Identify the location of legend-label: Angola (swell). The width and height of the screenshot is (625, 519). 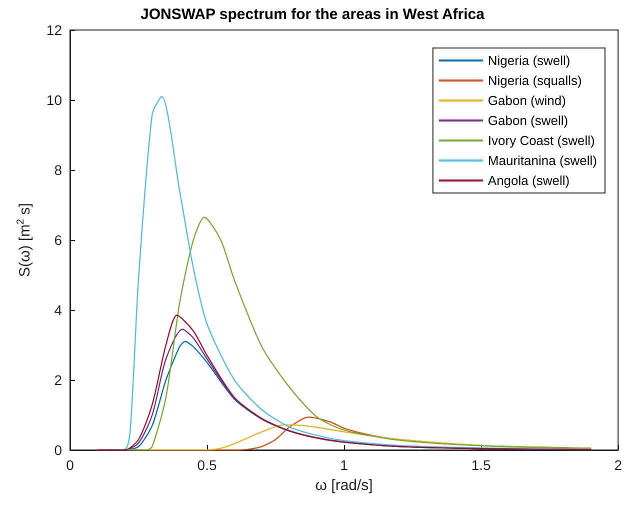
(529, 180).